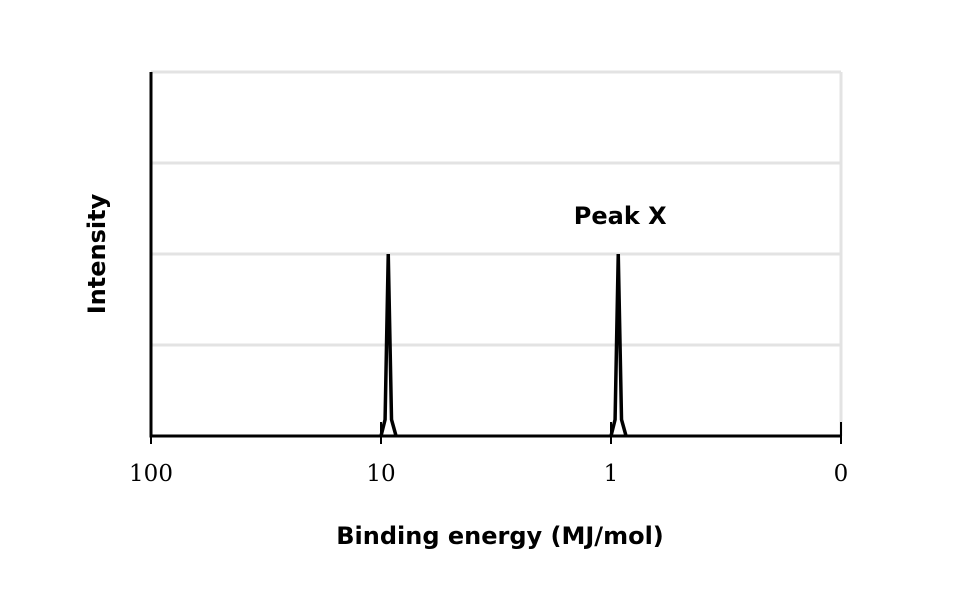  What do you see at coordinates (618, 345) in the screenshot?
I see `peak-2-line` at bounding box center [618, 345].